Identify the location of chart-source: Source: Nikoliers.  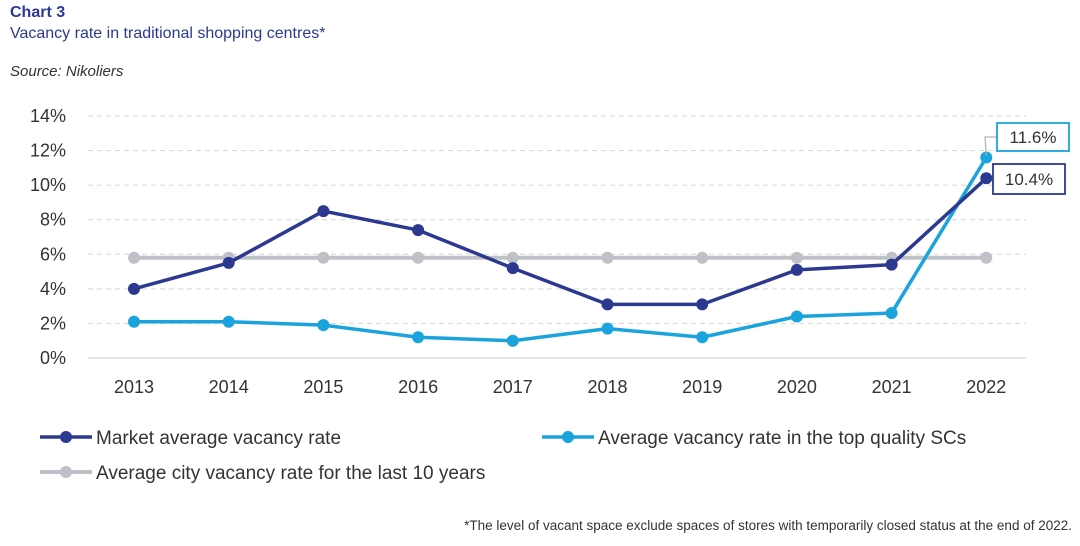
(67, 71).